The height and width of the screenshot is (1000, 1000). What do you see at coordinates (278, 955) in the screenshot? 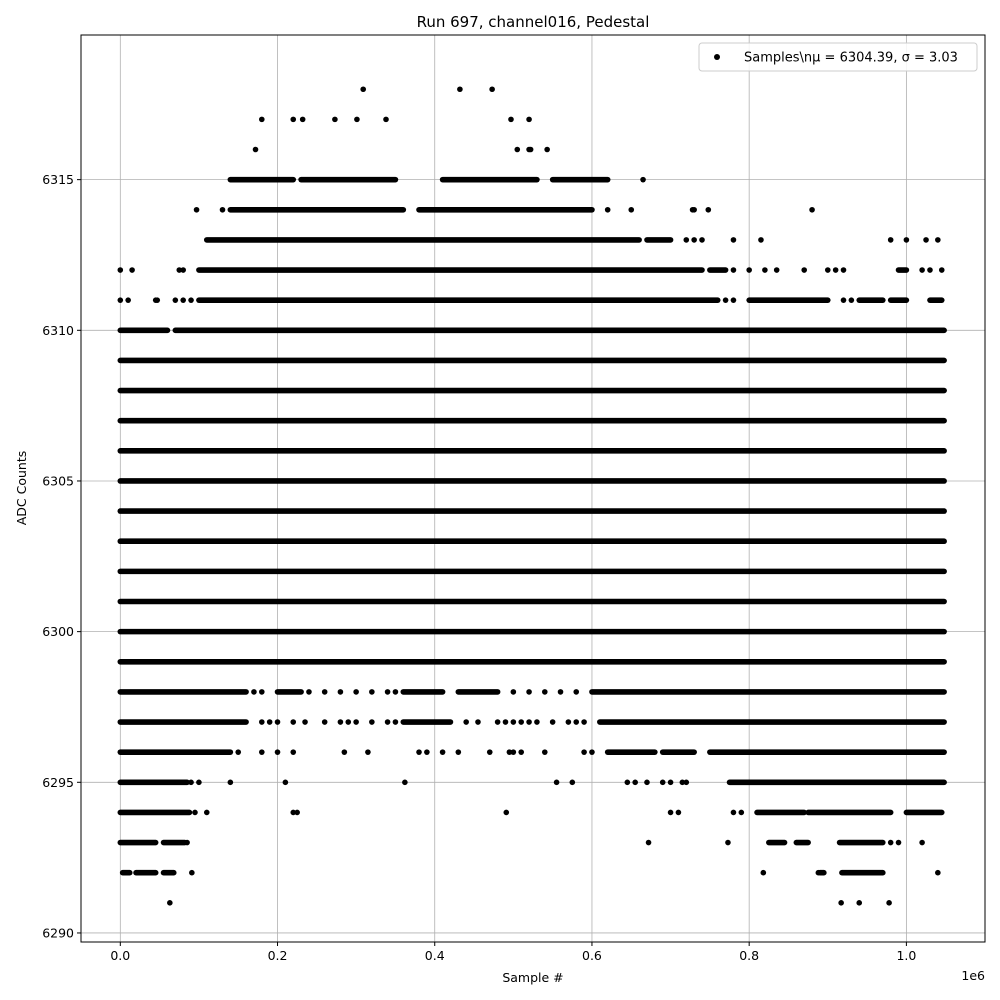
I see `x-tick-label: 0.2` at bounding box center [278, 955].